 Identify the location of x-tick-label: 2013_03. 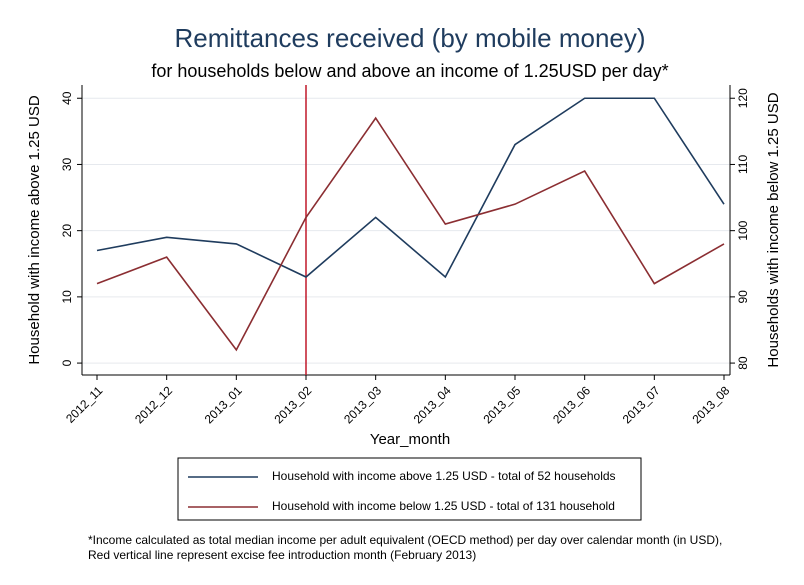
(362, 404).